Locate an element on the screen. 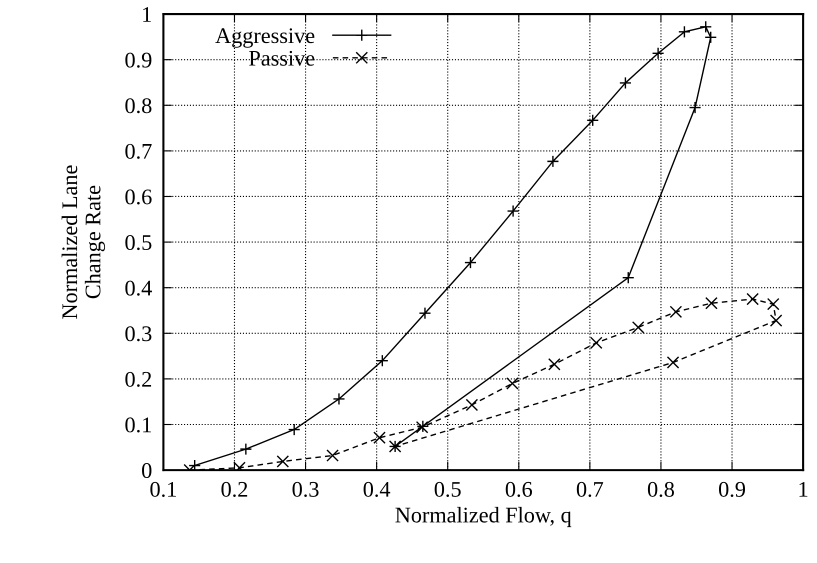 This screenshot has width=817, height=563. y-tick-label: 0.2 is located at coordinates (138, 379).